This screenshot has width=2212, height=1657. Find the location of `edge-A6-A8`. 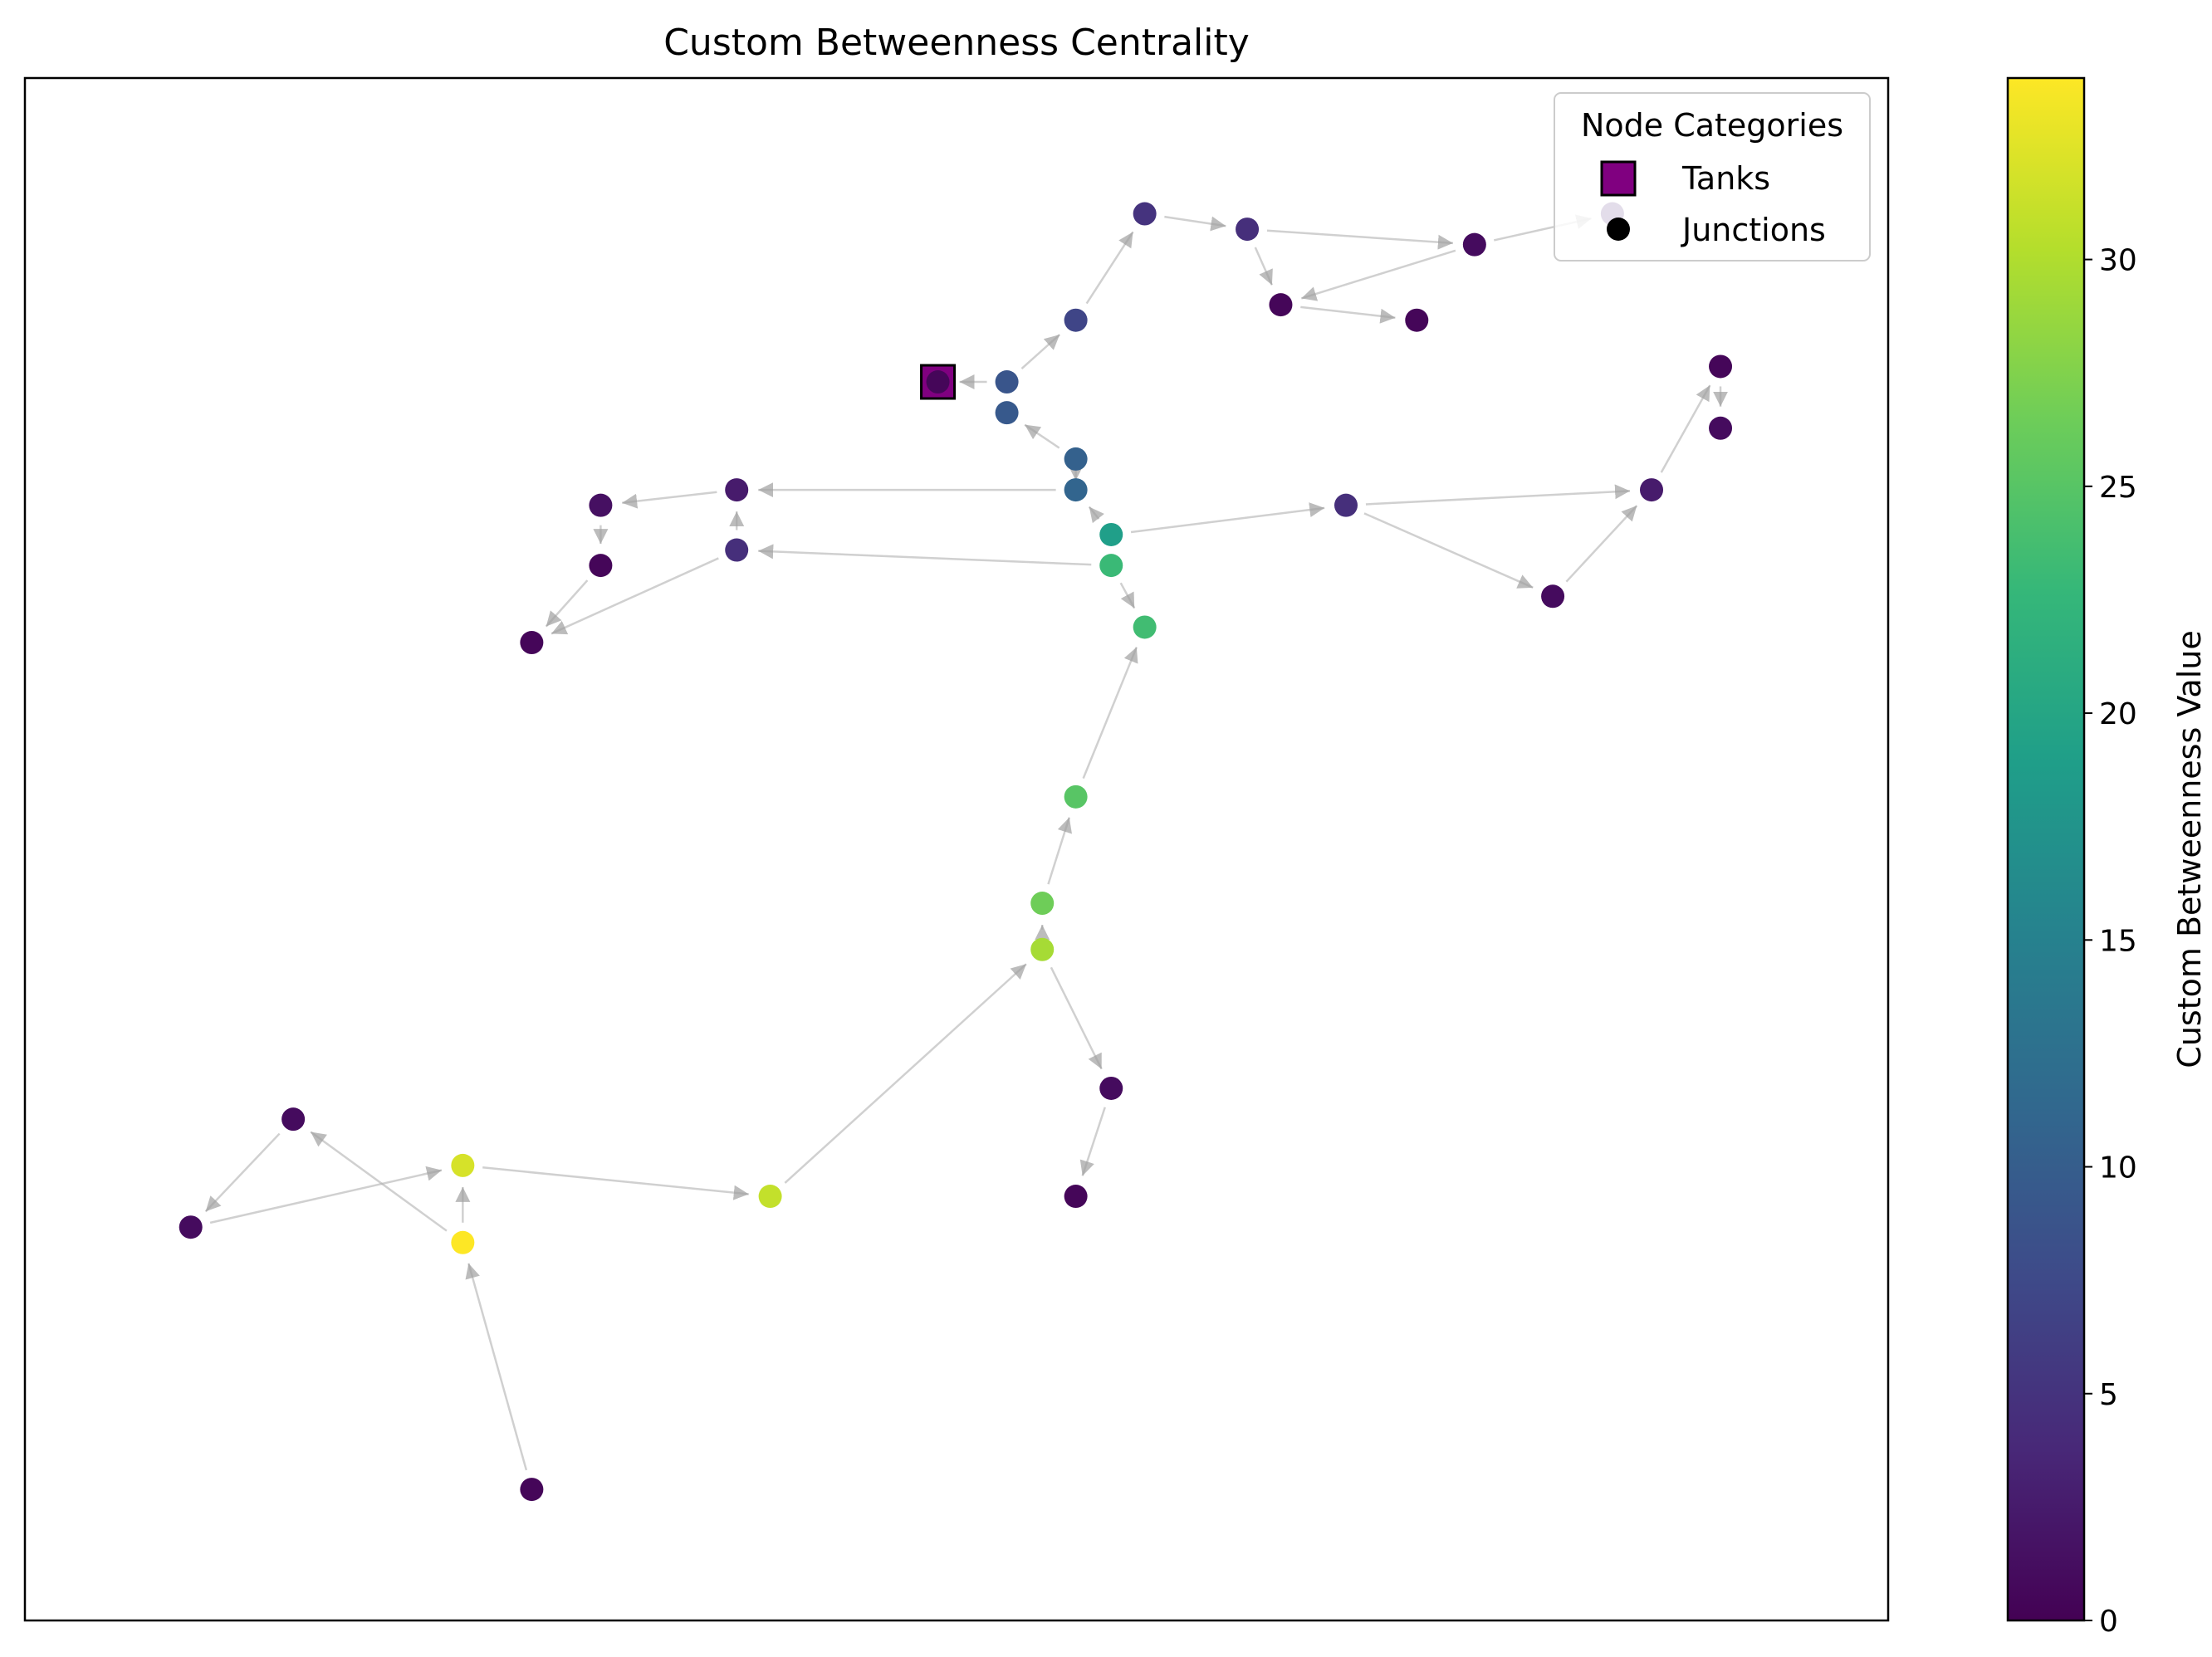

edge-A6-A8 is located at coordinates (1378, 275).